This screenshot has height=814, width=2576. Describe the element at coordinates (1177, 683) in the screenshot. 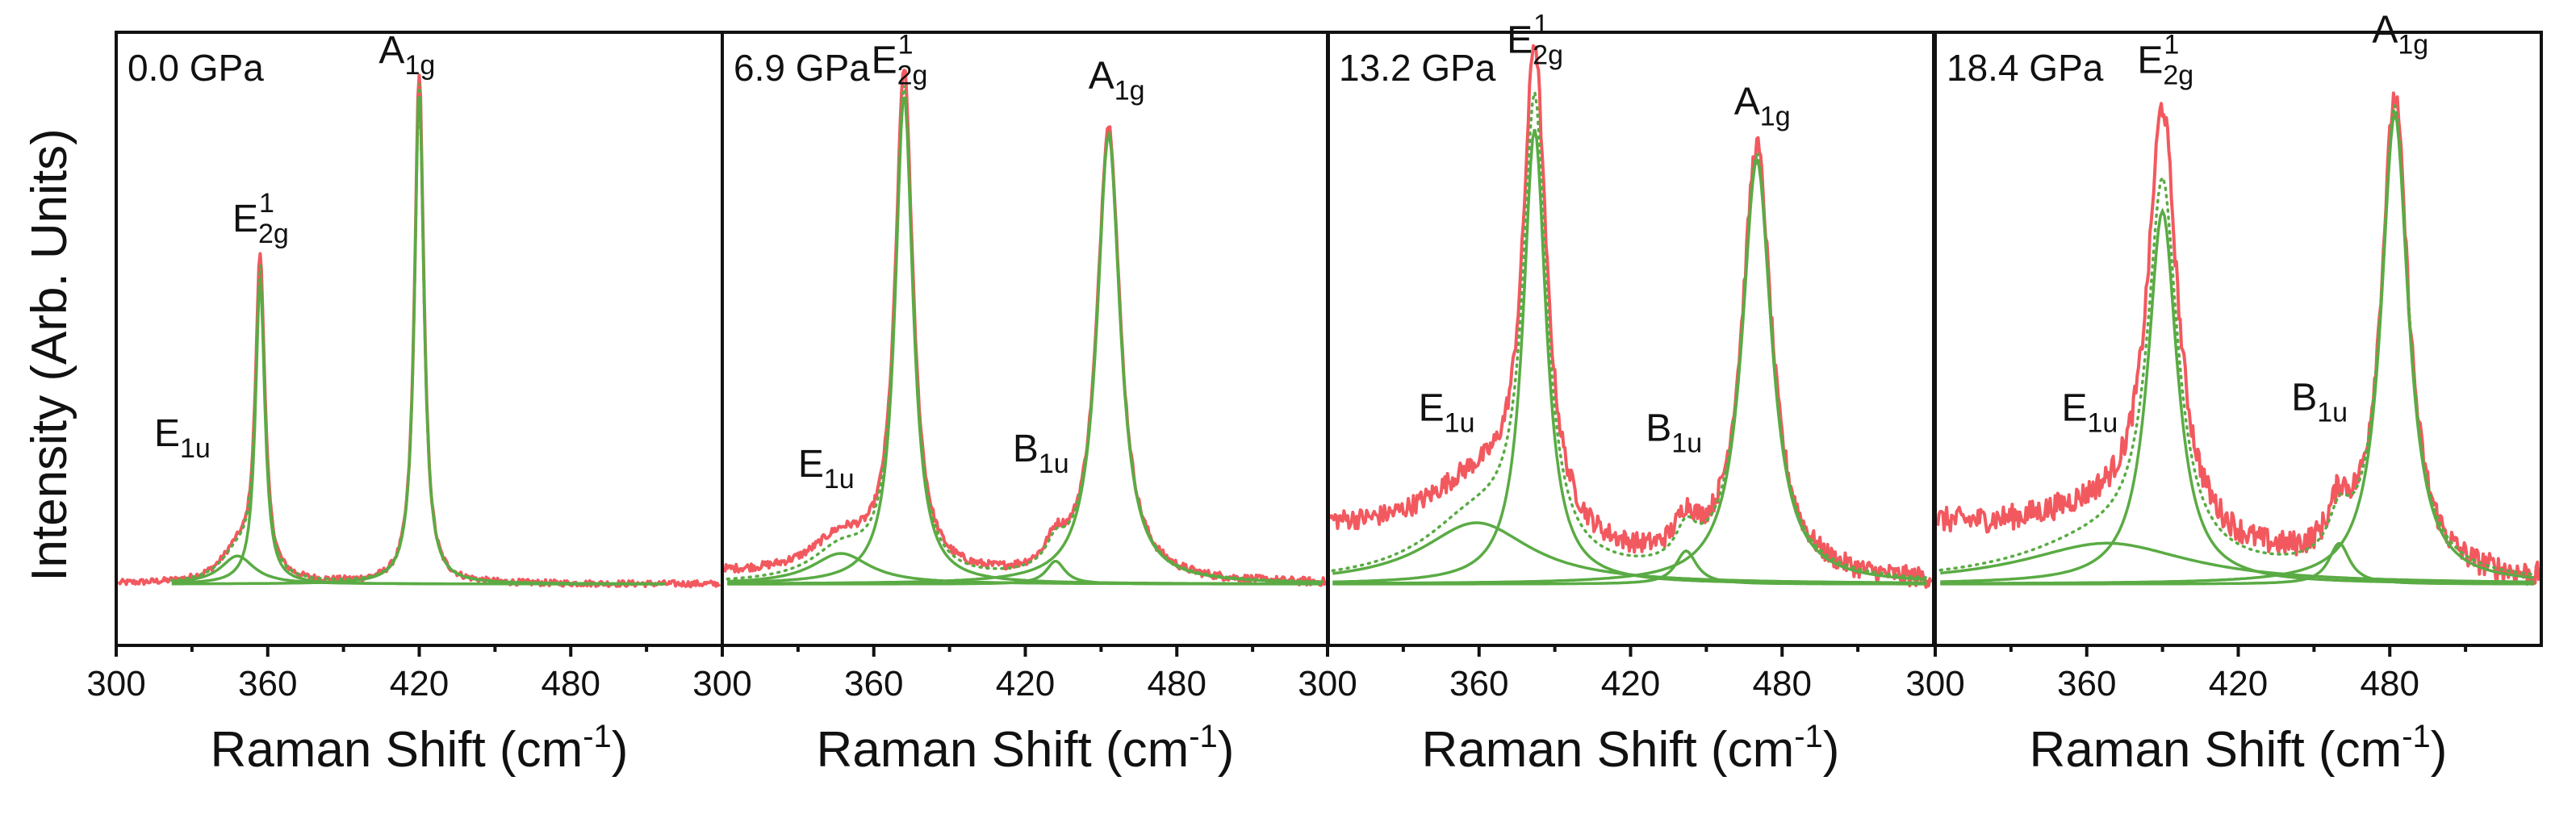

I see `panel-1-xtick-label-480: 480` at that location.